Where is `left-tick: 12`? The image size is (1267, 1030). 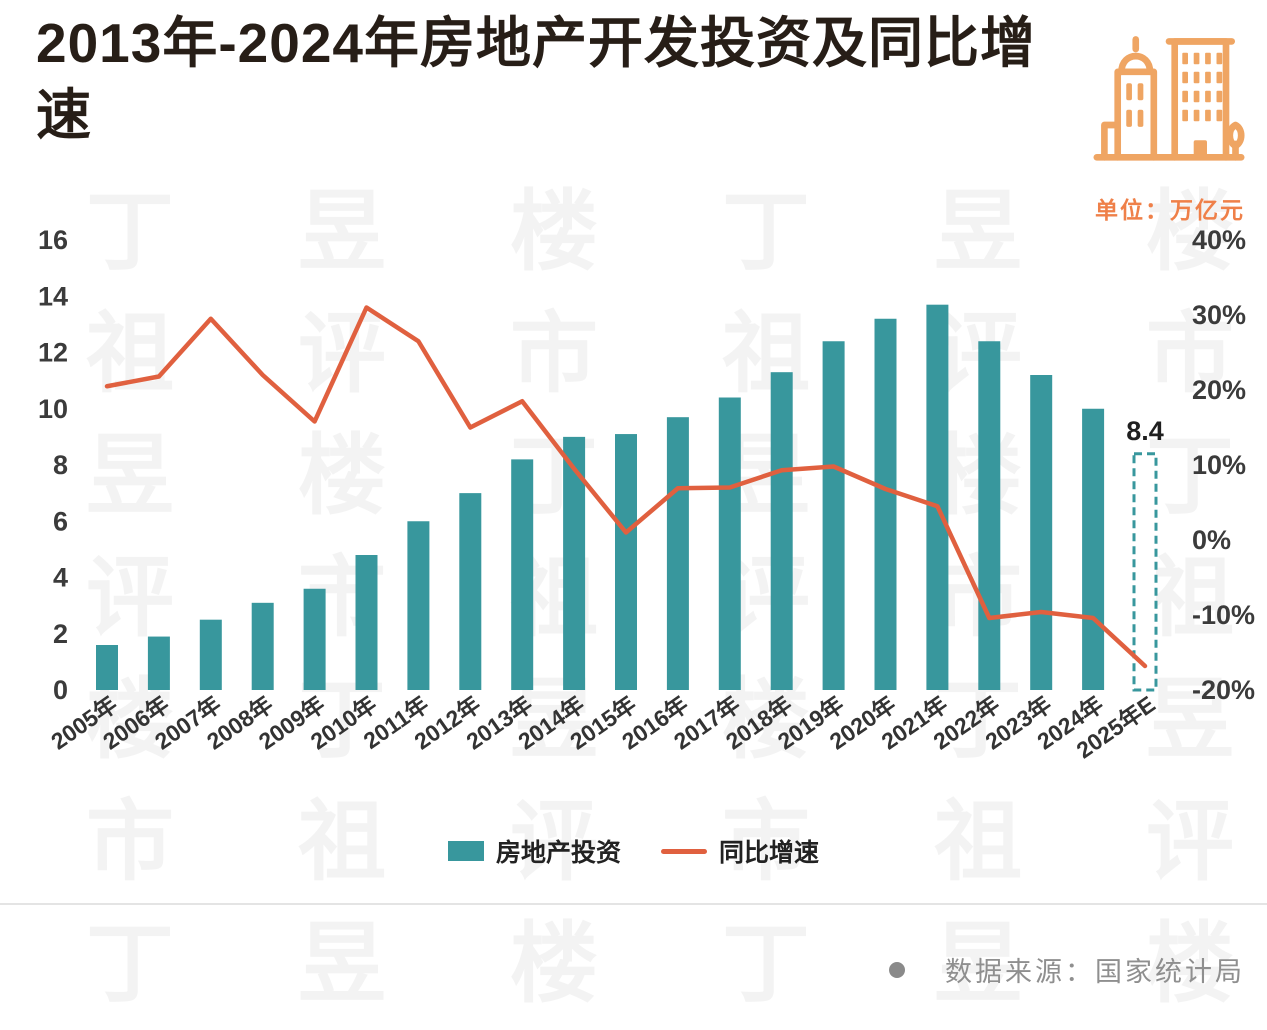
left-tick: 12 is located at coordinates (53, 353).